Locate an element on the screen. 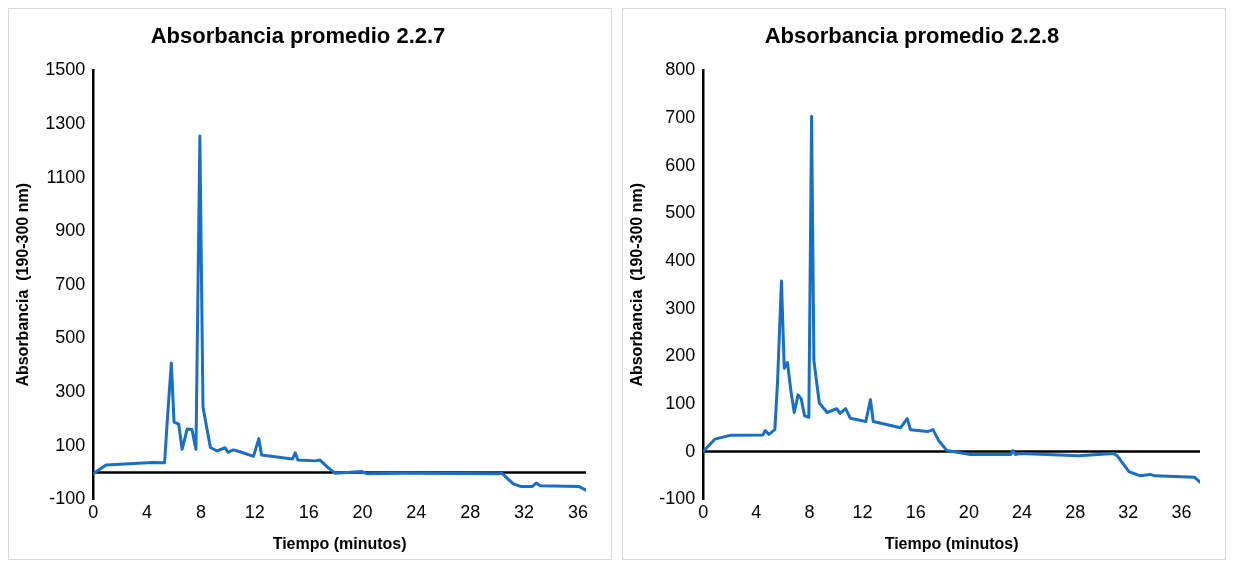 This screenshot has width=1235, height=571. y-tick-label: 200 is located at coordinates (680, 355).